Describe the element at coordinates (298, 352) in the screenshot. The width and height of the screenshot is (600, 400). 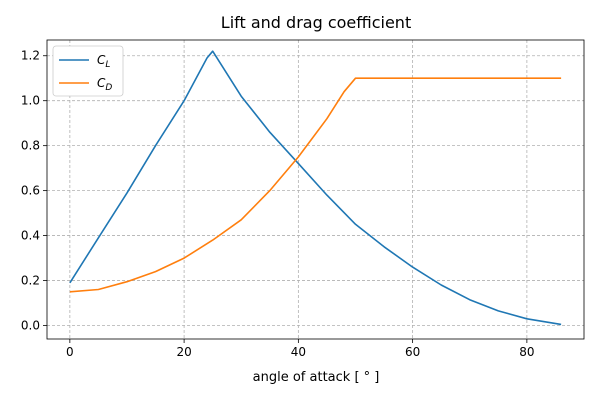
I see `x-tick-label: 40` at that location.